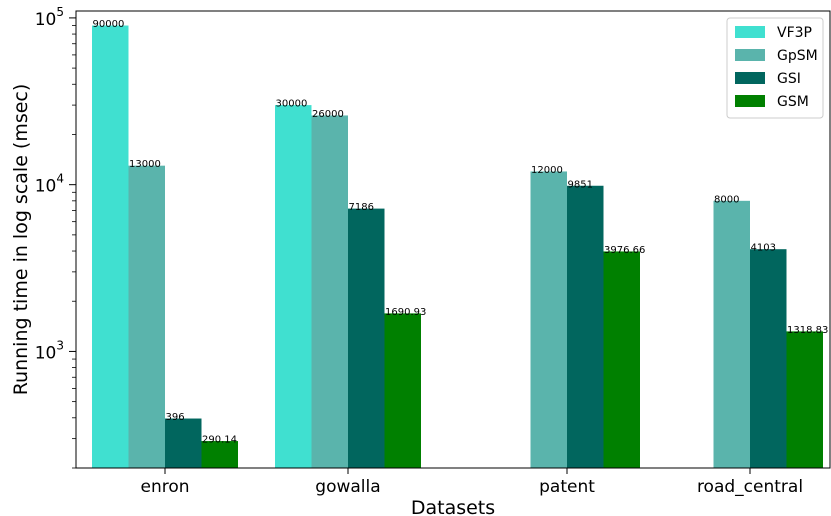  What do you see at coordinates (405, 312) in the screenshot?
I see `bar-value-label: 1690.93` at bounding box center [405, 312].